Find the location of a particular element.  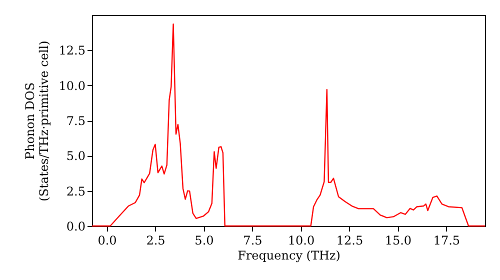

y-tick-label: 2.5 is located at coordinates (76, 191).